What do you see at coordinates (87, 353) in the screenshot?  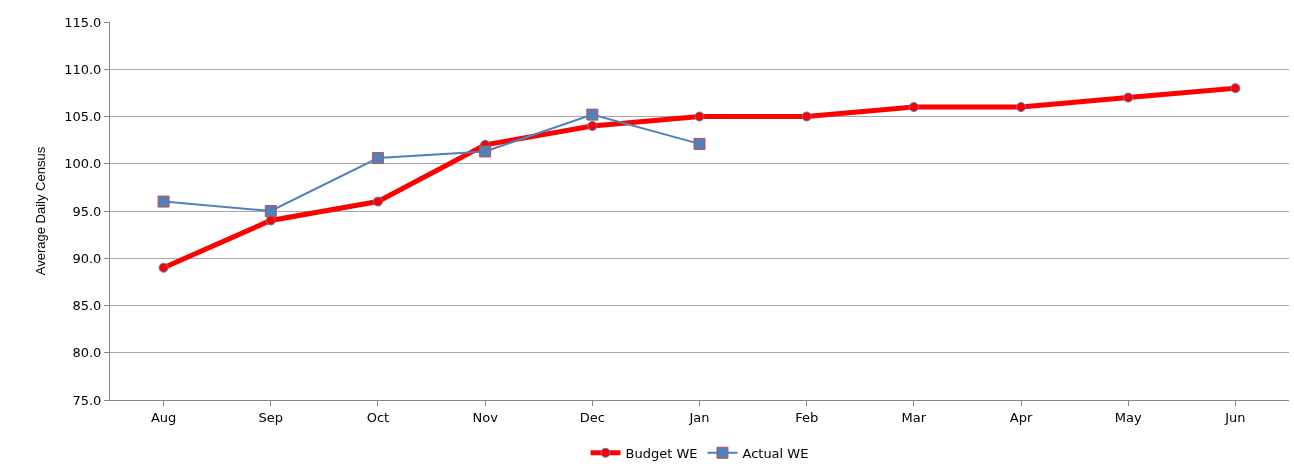 I see `y-tick-label: 80.0` at bounding box center [87, 353].